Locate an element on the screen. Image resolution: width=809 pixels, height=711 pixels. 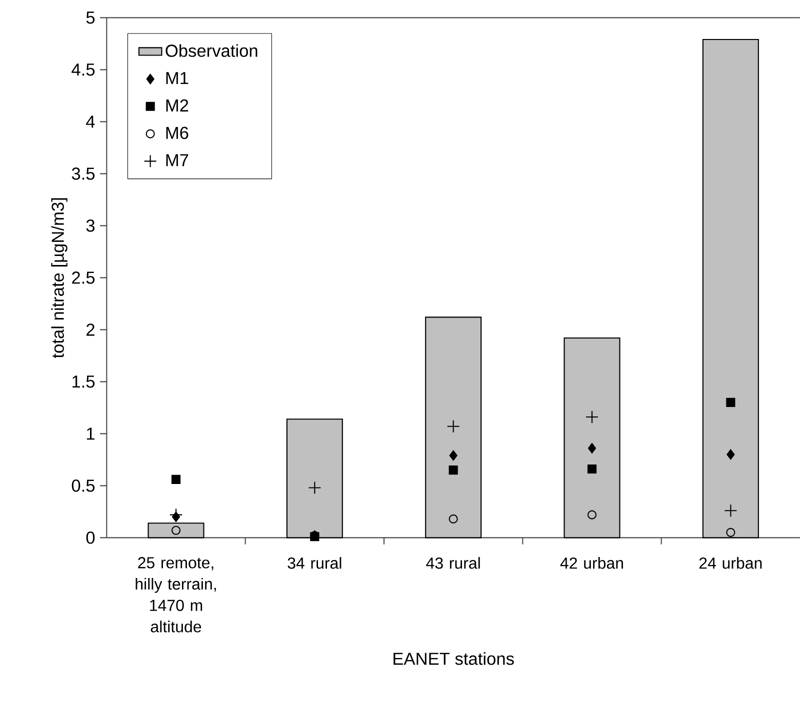
y-tick-label: 0 is located at coordinates (90, 538).